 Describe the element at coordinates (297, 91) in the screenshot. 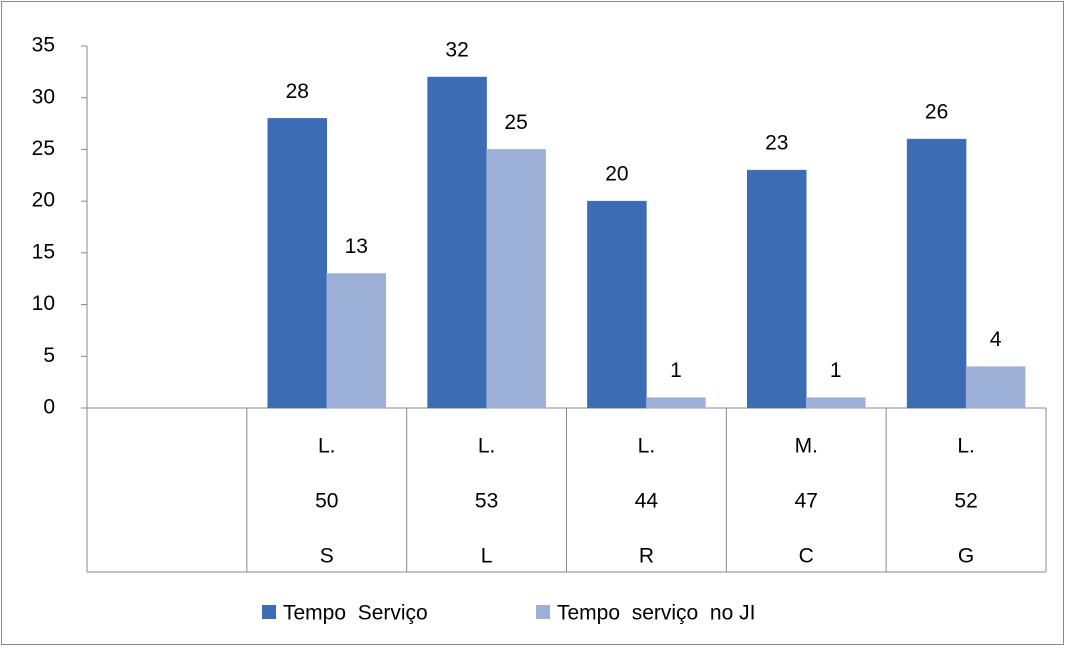

I see `data-label: 28` at that location.